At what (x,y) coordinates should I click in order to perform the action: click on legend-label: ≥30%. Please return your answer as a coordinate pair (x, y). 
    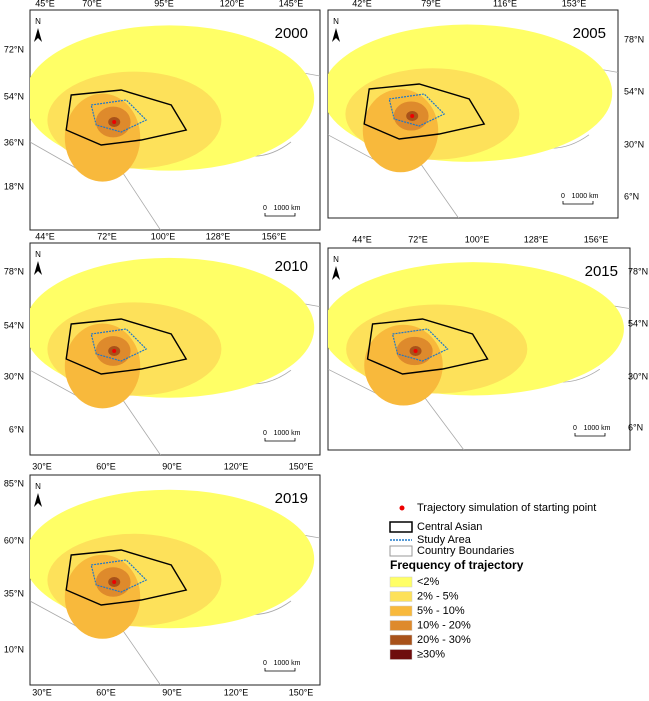
    Looking at the image, I should click on (431, 654).